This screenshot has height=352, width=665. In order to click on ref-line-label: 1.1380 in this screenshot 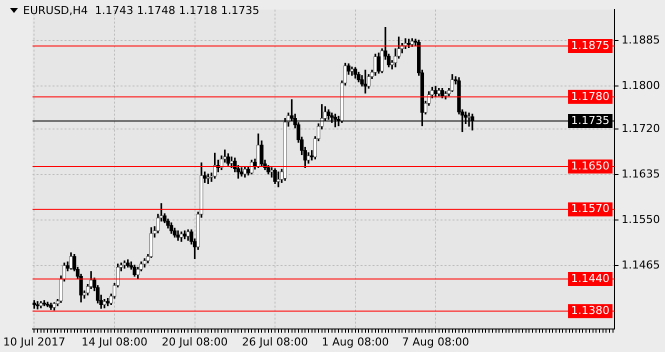, I will do `click(590, 310)`.